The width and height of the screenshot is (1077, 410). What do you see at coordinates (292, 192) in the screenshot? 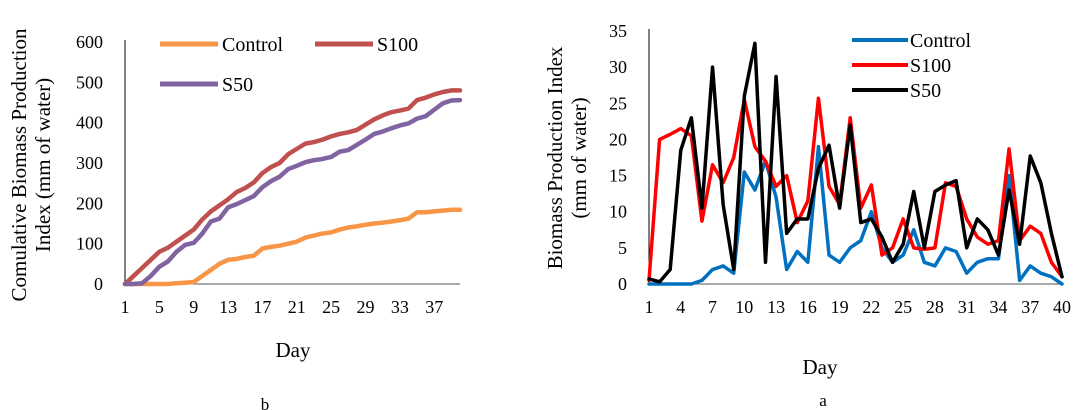
I see `chart-b-series-line-s50` at bounding box center [292, 192].